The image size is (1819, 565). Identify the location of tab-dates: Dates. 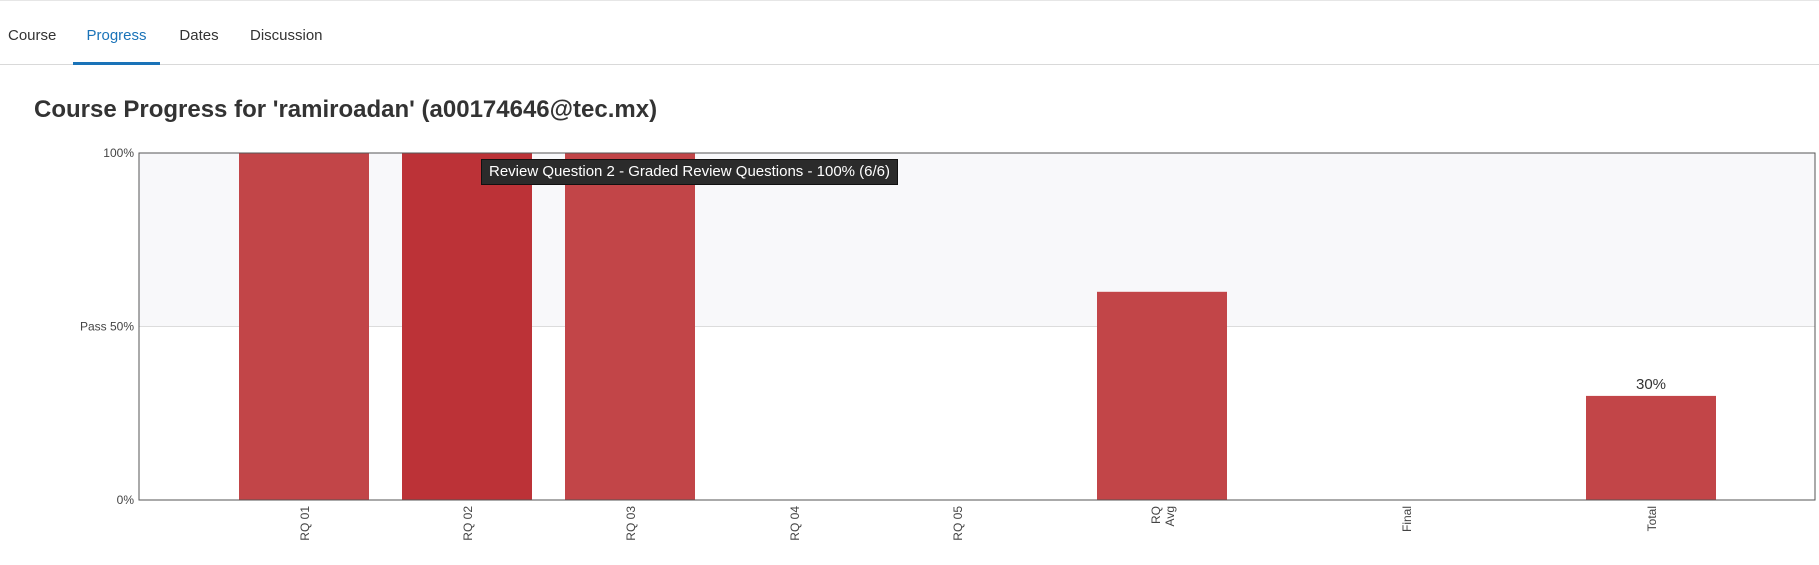
(199, 35).